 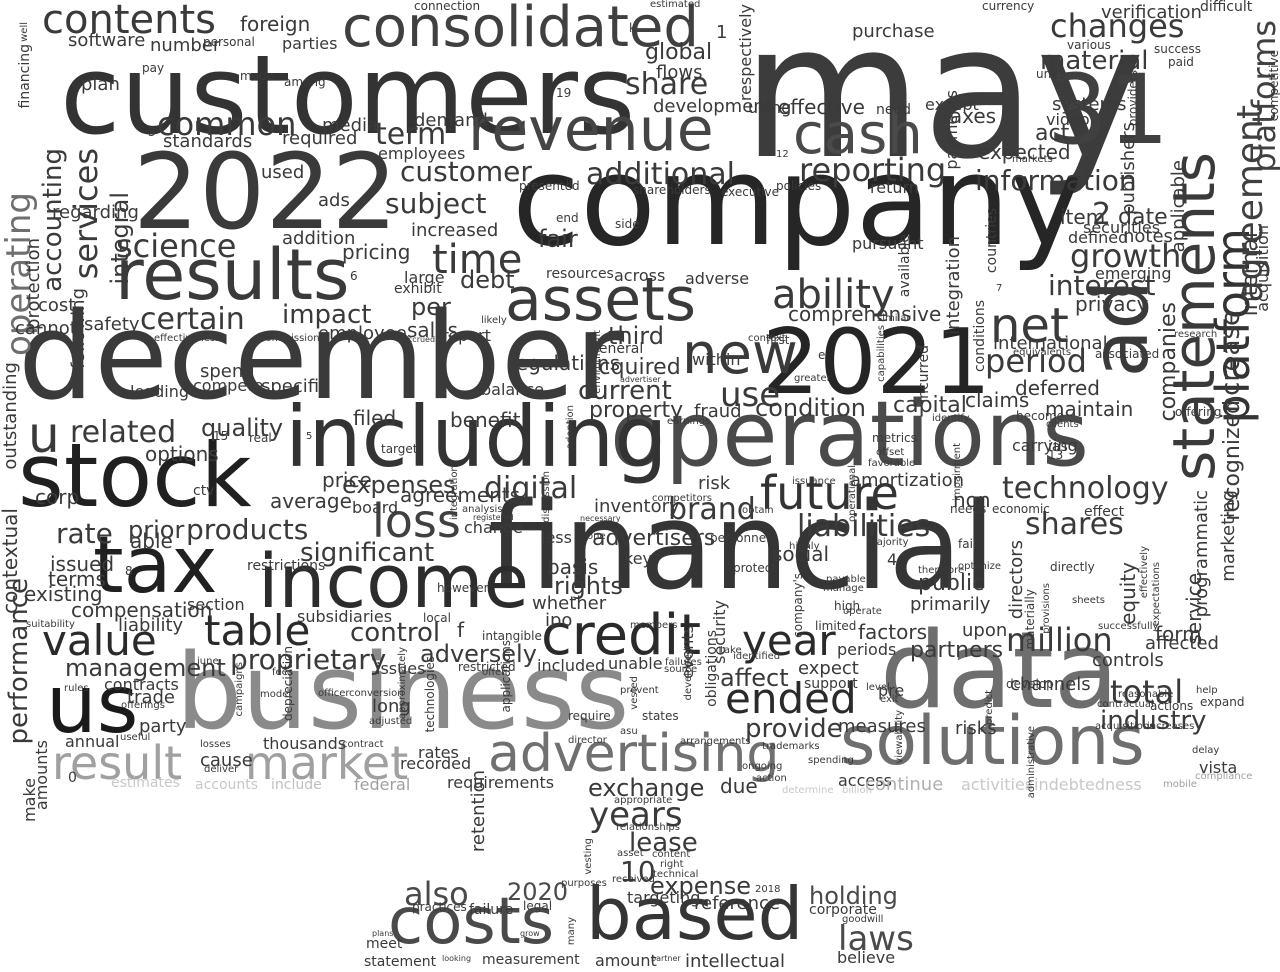 What do you see at coordinates (419, 339) in the screenshot?
I see `cloud-word-accrued: accrued` at bounding box center [419, 339].